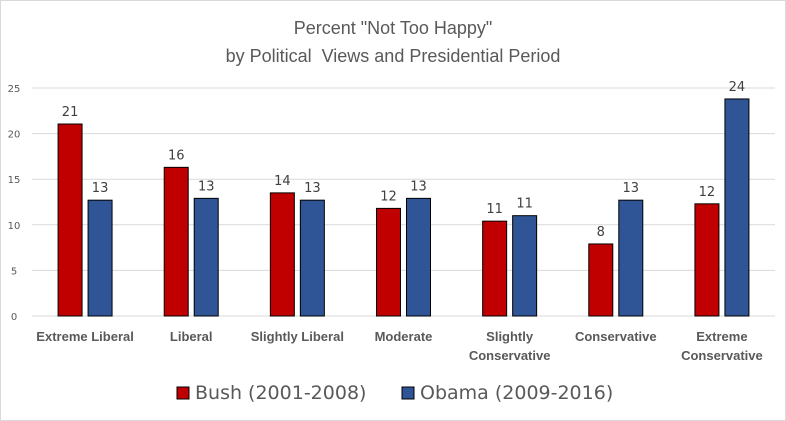 The height and width of the screenshot is (421, 786). What do you see at coordinates (737, 87) in the screenshot?
I see `data-label: 24` at bounding box center [737, 87].